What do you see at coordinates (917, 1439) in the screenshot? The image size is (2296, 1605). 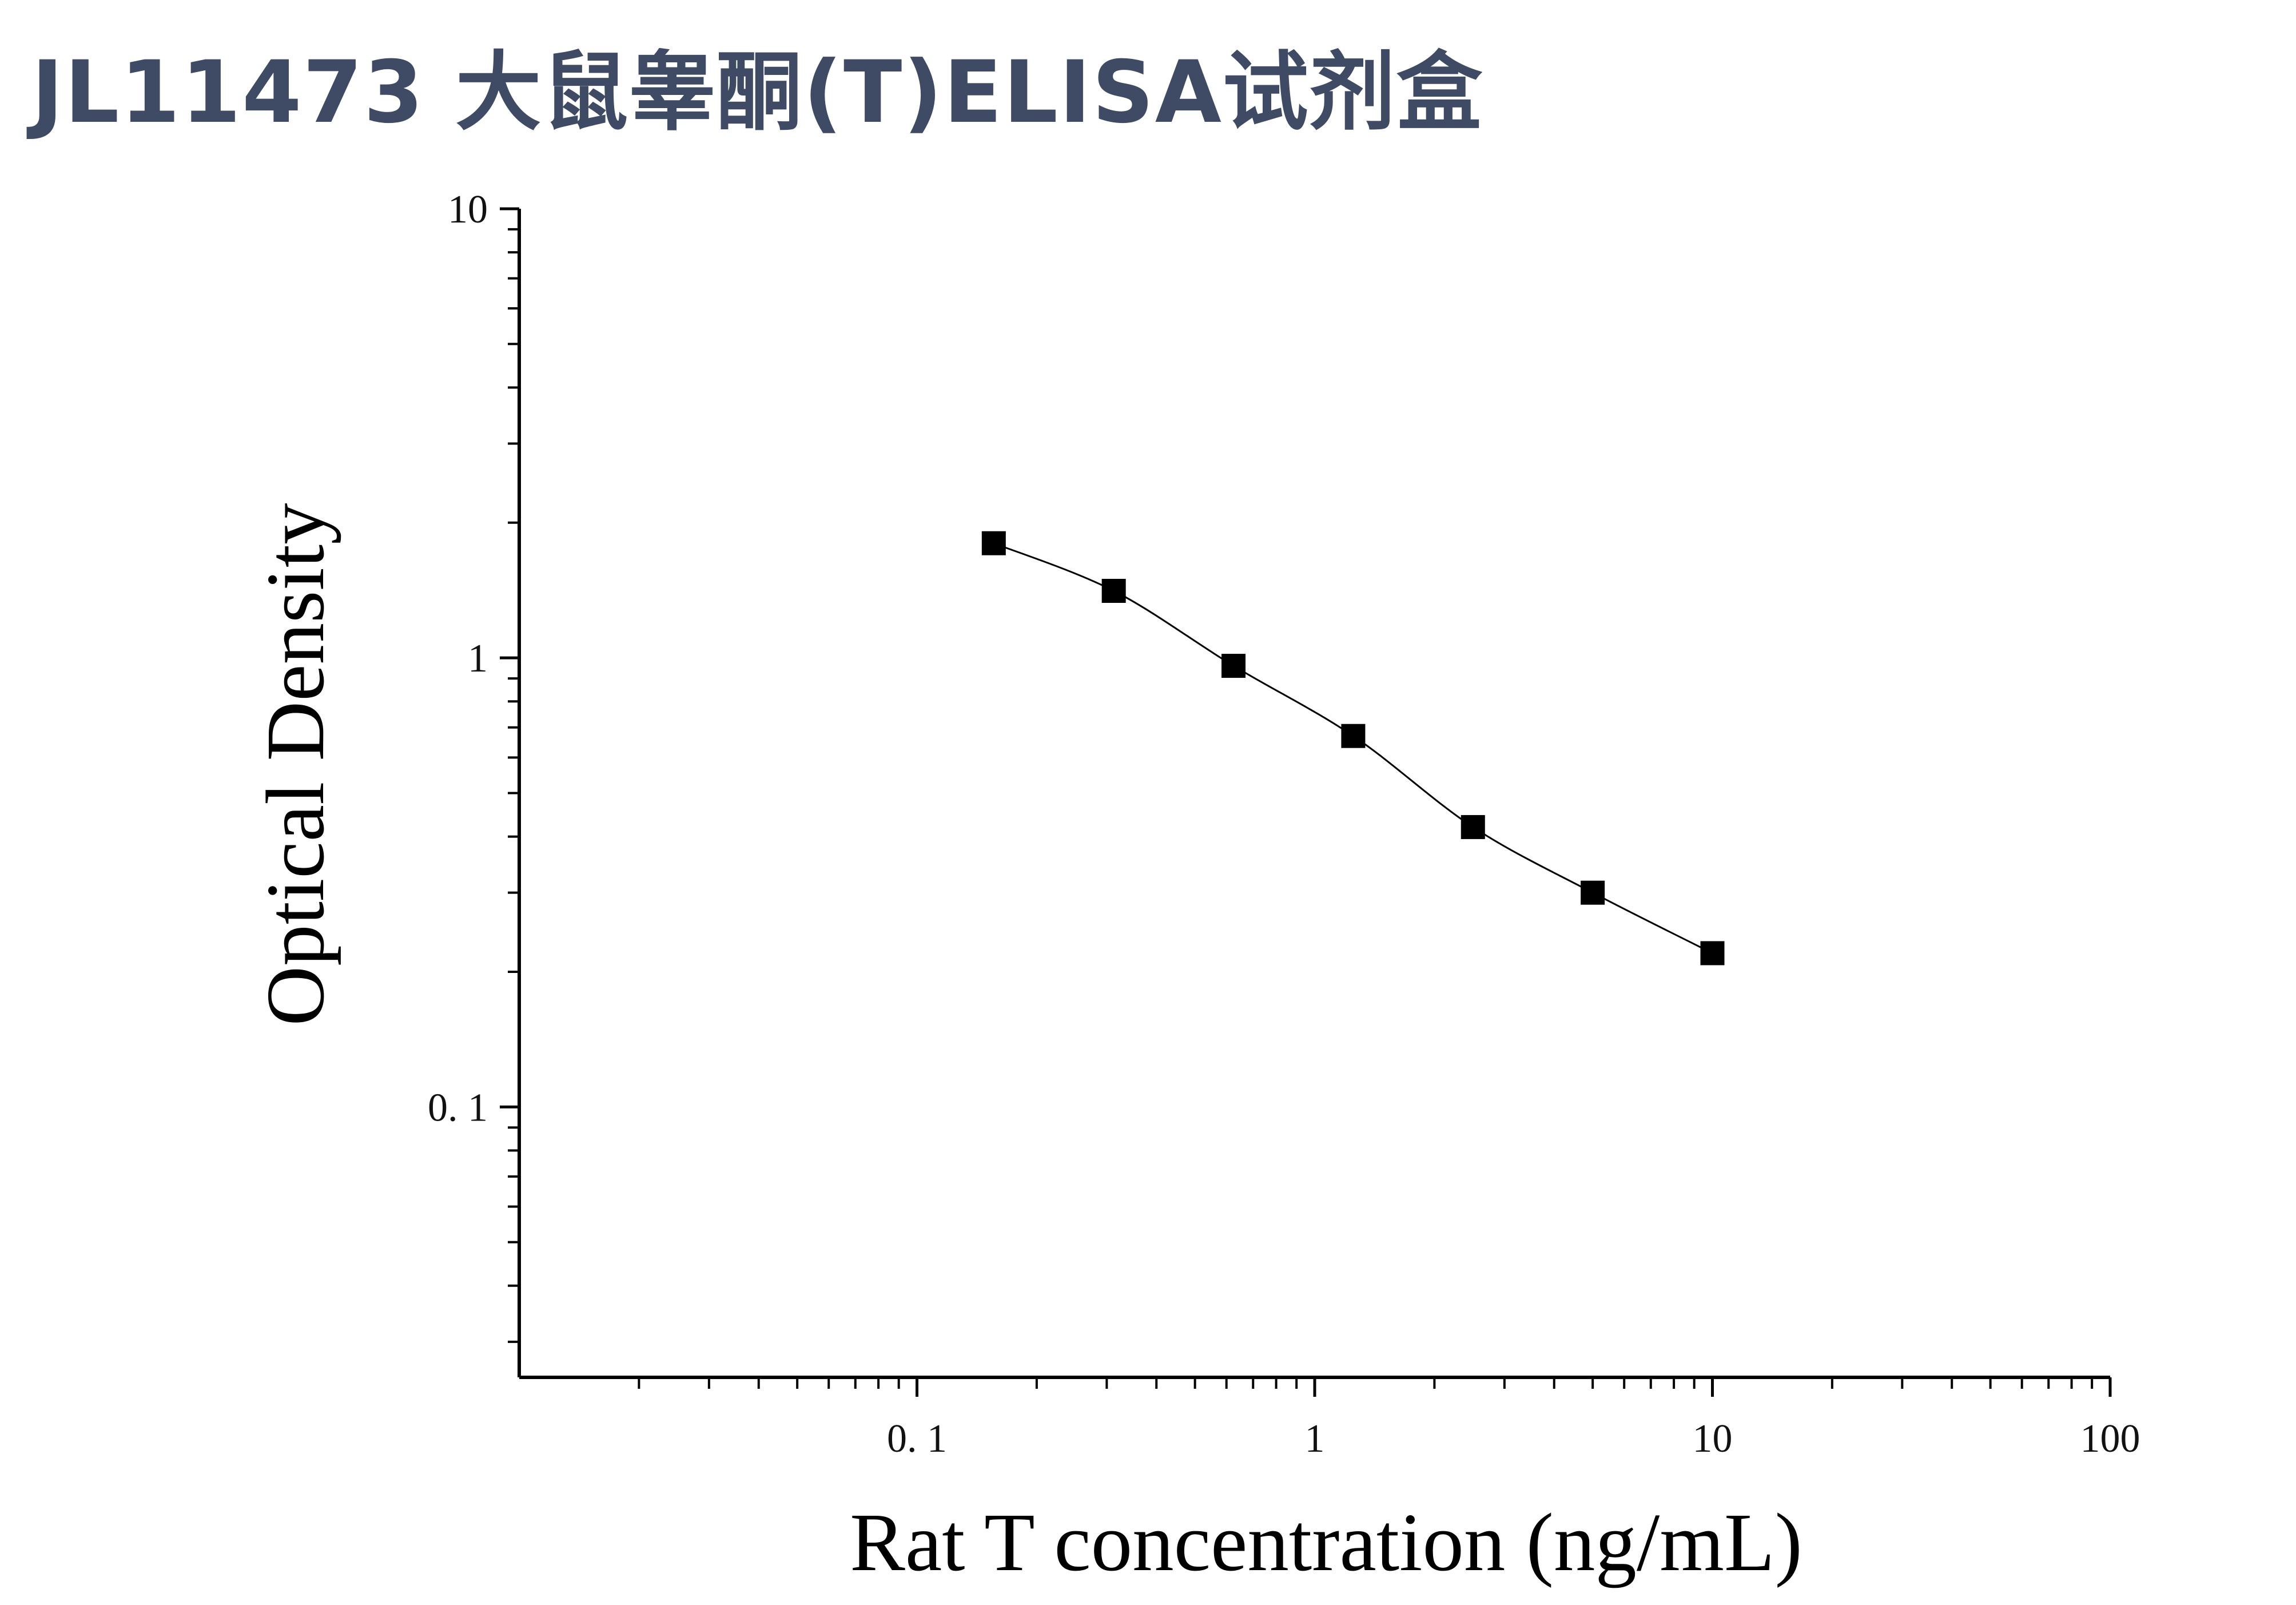 I see `x-tick-label: 0. 1` at bounding box center [917, 1439].